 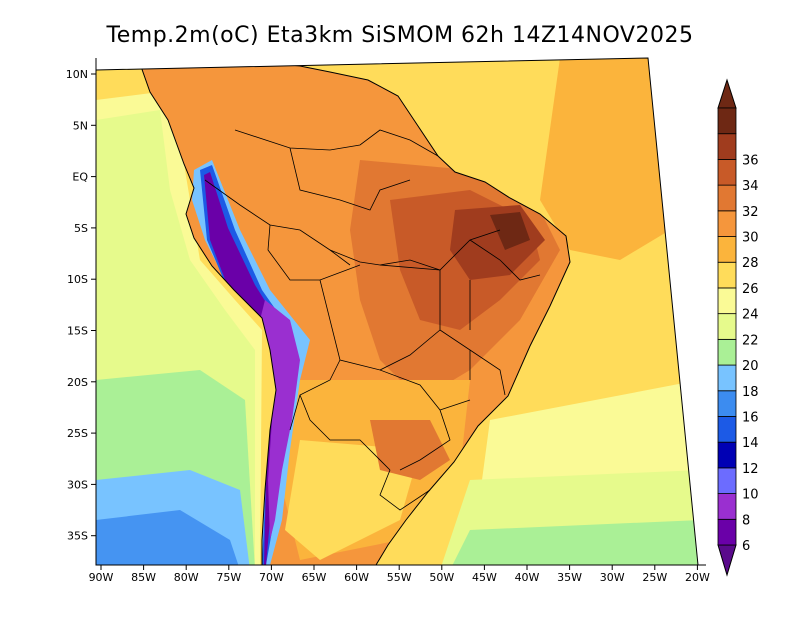 I want to click on colorbar-label: 10, so click(x=750, y=495).